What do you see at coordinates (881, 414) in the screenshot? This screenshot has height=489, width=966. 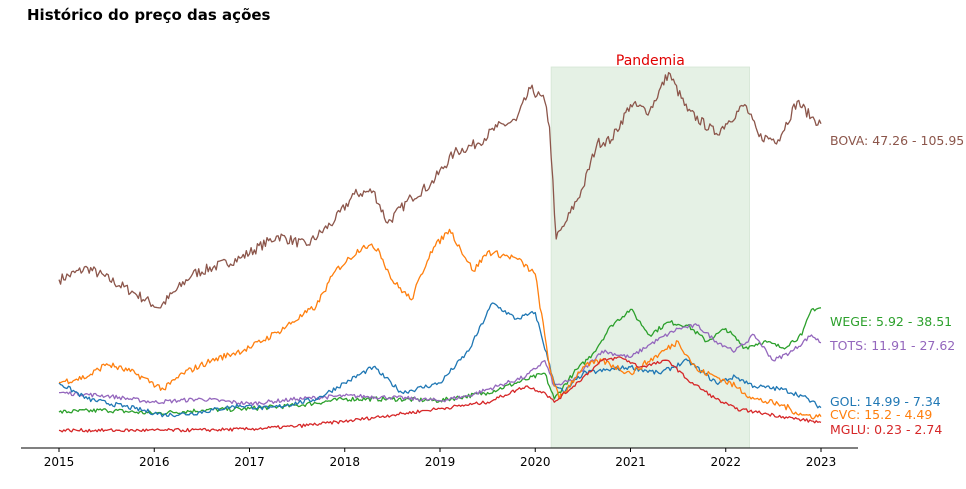 I see `end-label-cvc: CVC: 15.2 - 4.49` at bounding box center [881, 414].